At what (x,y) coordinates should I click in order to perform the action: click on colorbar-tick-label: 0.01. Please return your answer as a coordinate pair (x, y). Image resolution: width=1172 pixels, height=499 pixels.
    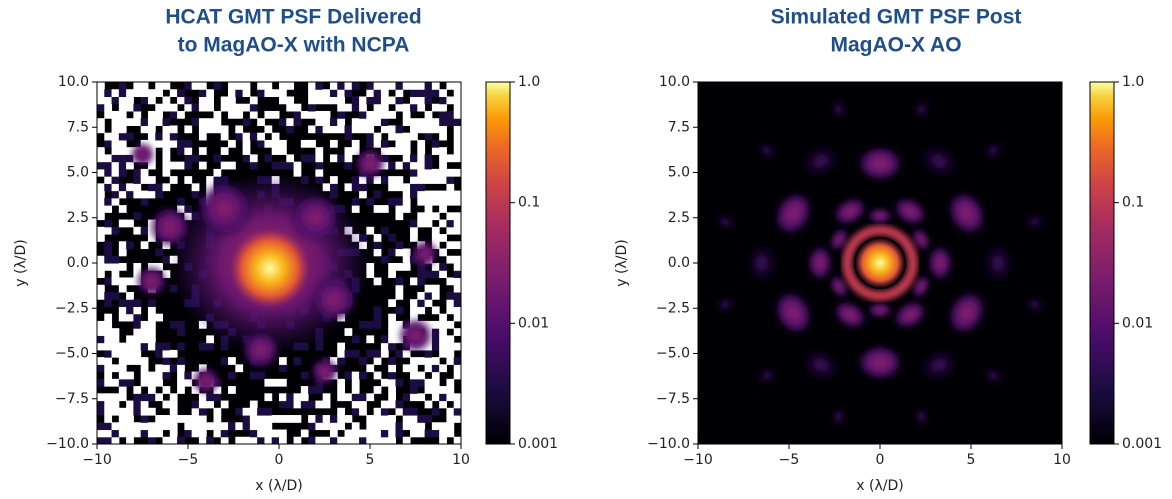
    Looking at the image, I should click on (1137, 323).